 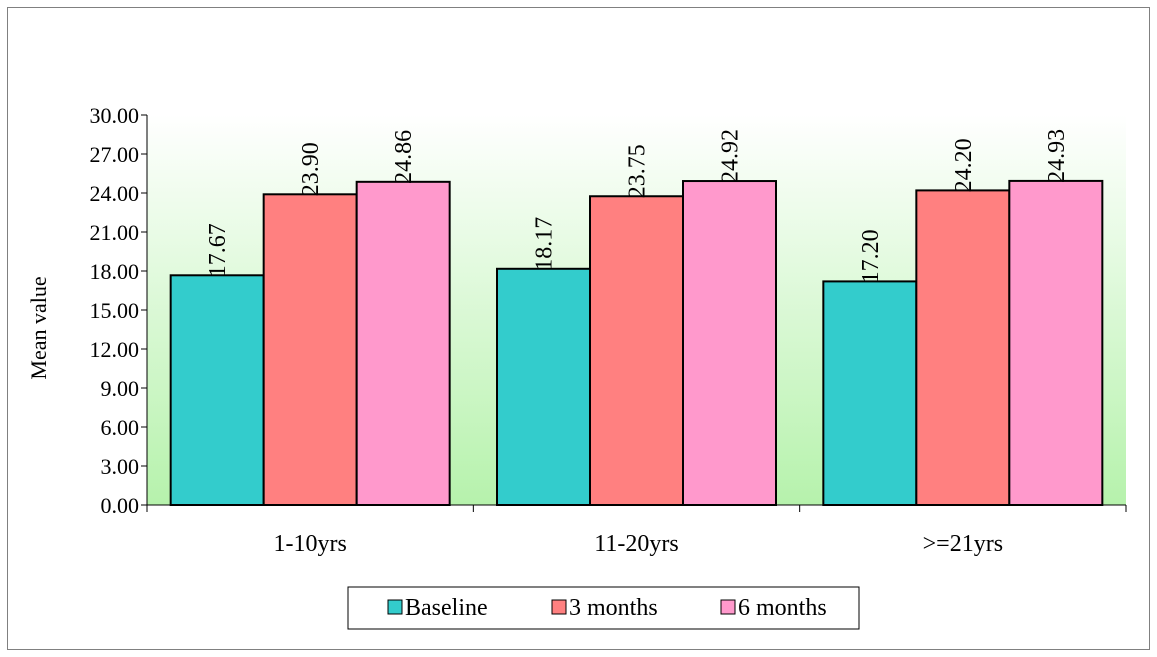 I want to click on y-tick-label: 24.00, so click(x=115, y=193).